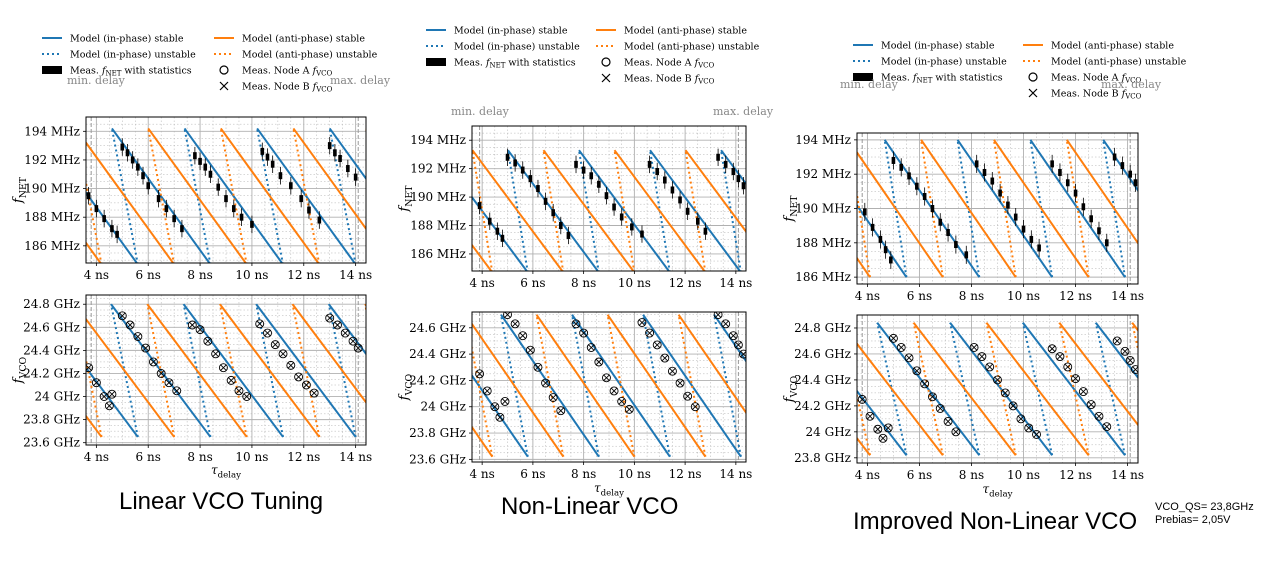 The height and width of the screenshot is (566, 1277). Describe the element at coordinates (1027, 208) in the screenshot. I see `model-curves` at that location.